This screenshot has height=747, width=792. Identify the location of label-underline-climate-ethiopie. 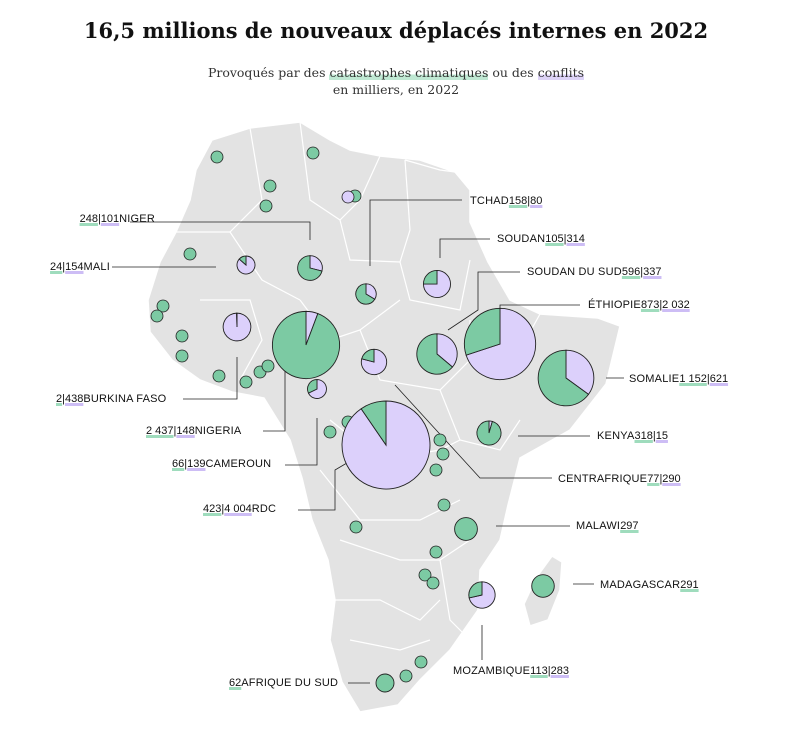
(650, 310).